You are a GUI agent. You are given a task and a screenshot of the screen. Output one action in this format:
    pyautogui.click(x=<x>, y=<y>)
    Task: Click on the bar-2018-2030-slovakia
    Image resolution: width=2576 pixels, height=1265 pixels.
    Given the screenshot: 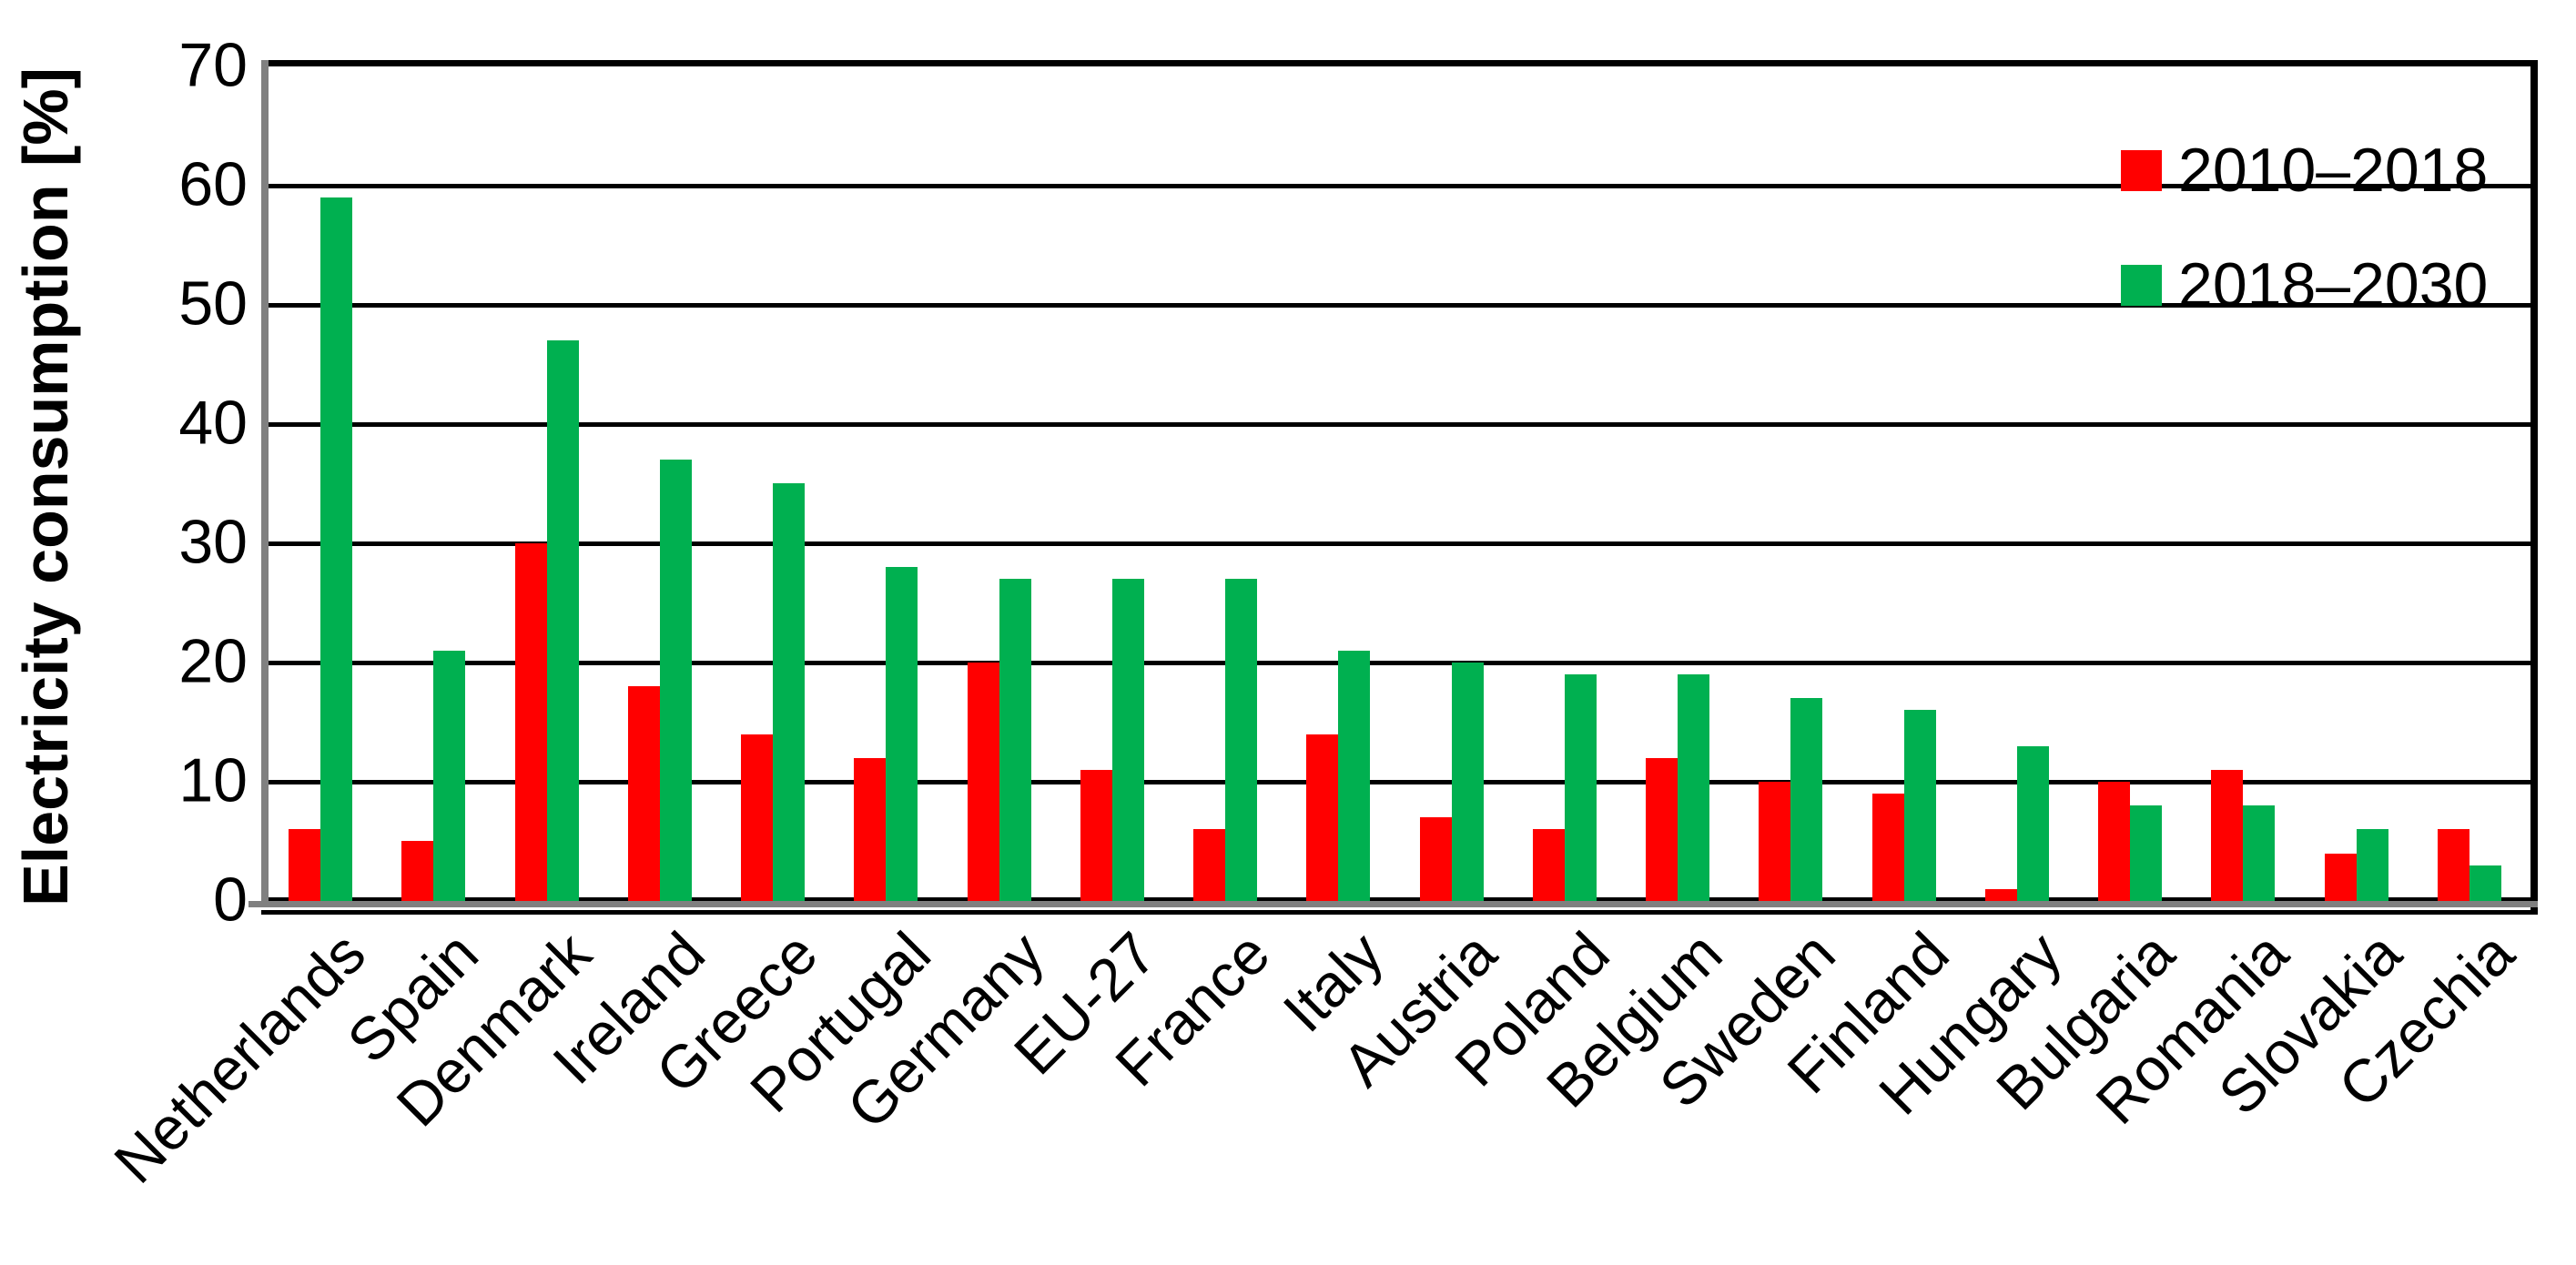 What is the action you would take?
    pyautogui.click(x=2372, y=865)
    